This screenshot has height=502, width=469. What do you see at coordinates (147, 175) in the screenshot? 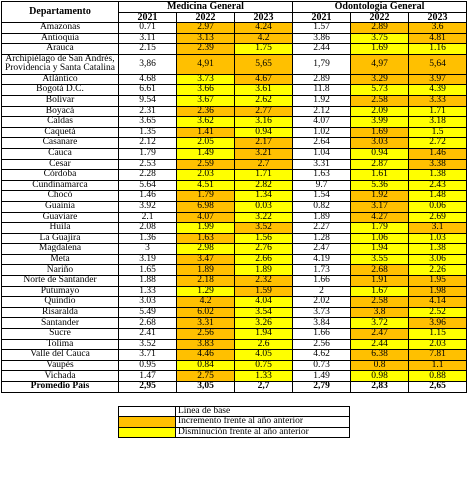
I see `value-cell: 2.28` at bounding box center [147, 175].